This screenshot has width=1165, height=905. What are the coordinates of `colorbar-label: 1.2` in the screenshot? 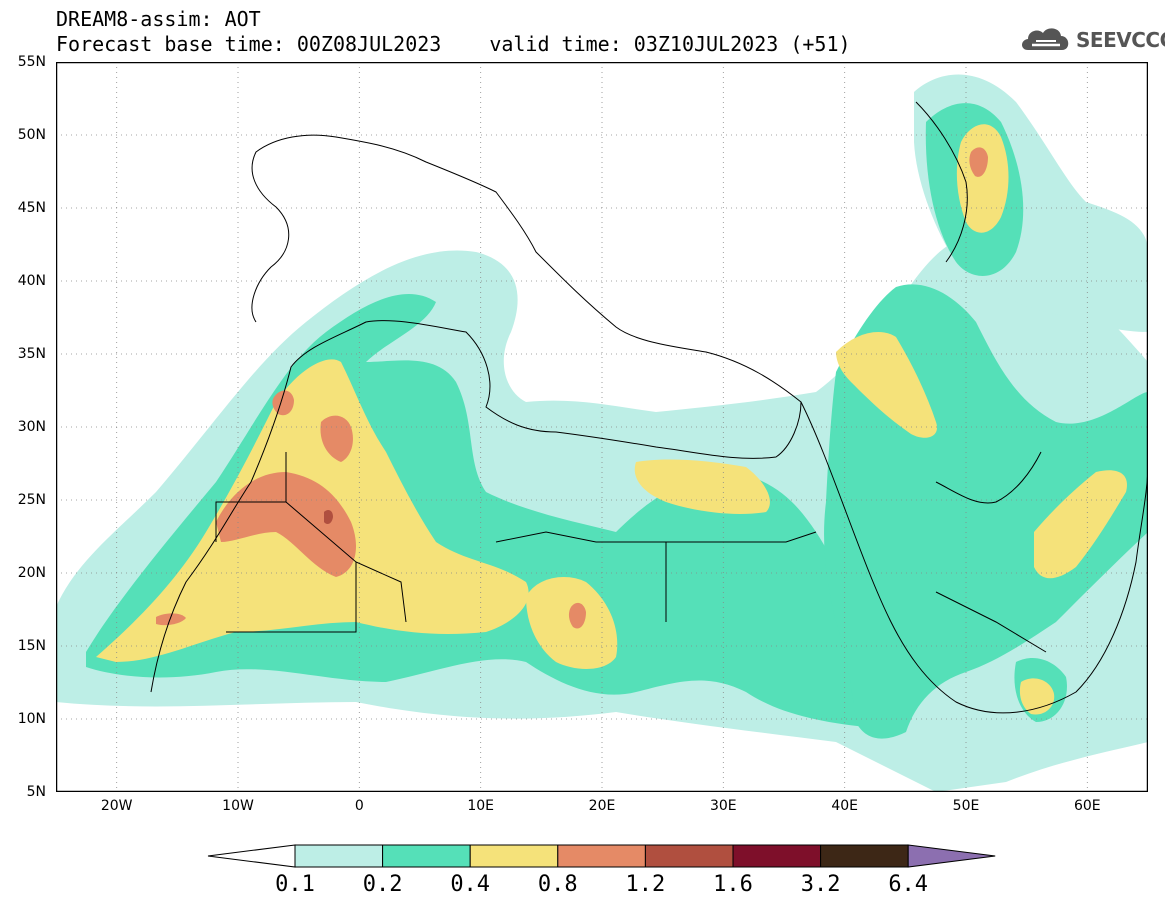 It's located at (645, 884).